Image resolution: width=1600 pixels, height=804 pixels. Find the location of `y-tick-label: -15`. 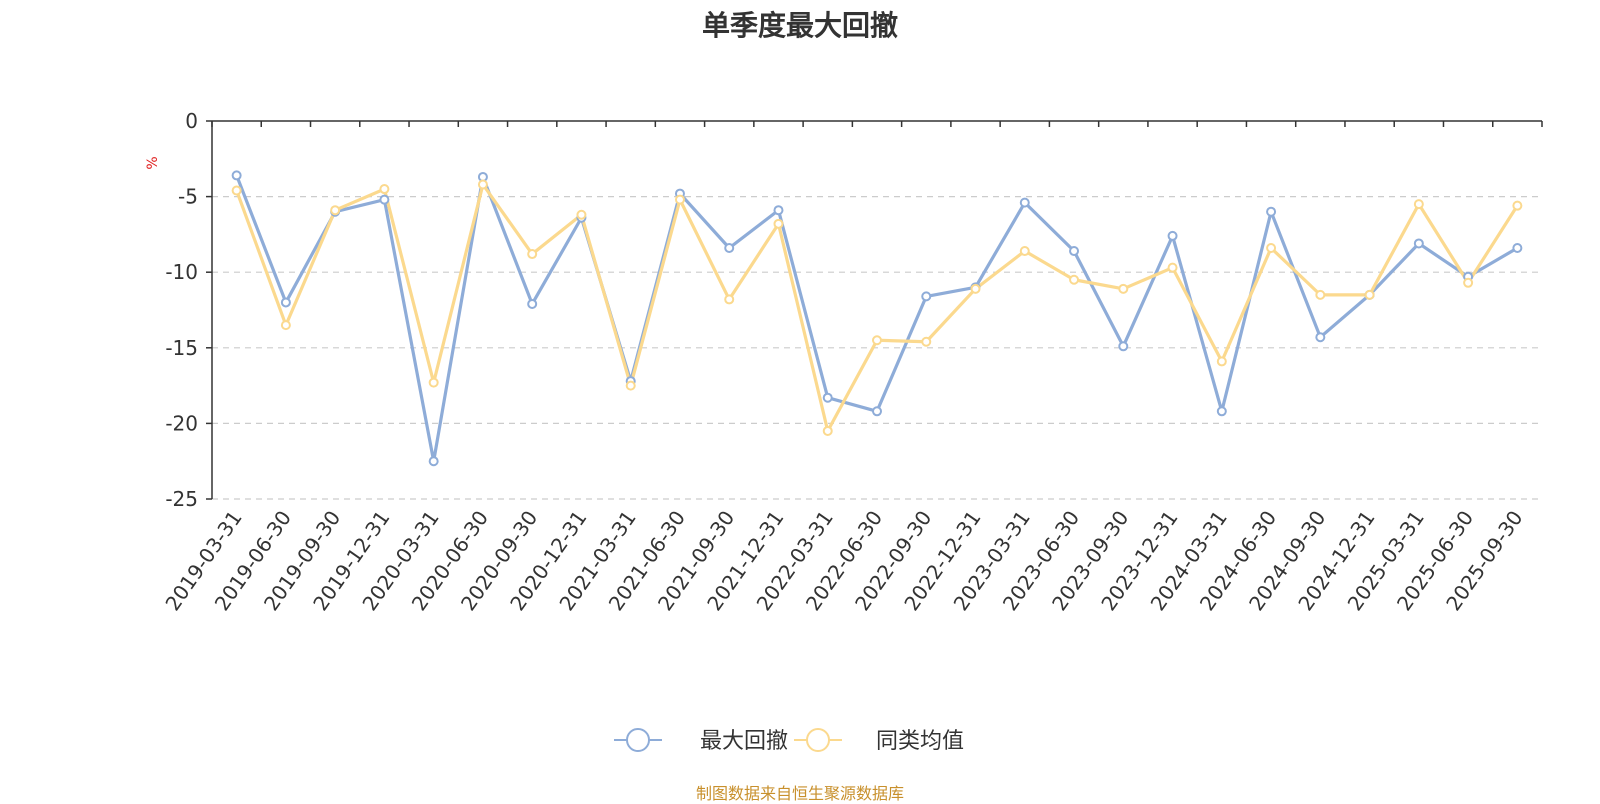

y-tick-label: -15 is located at coordinates (181, 348).